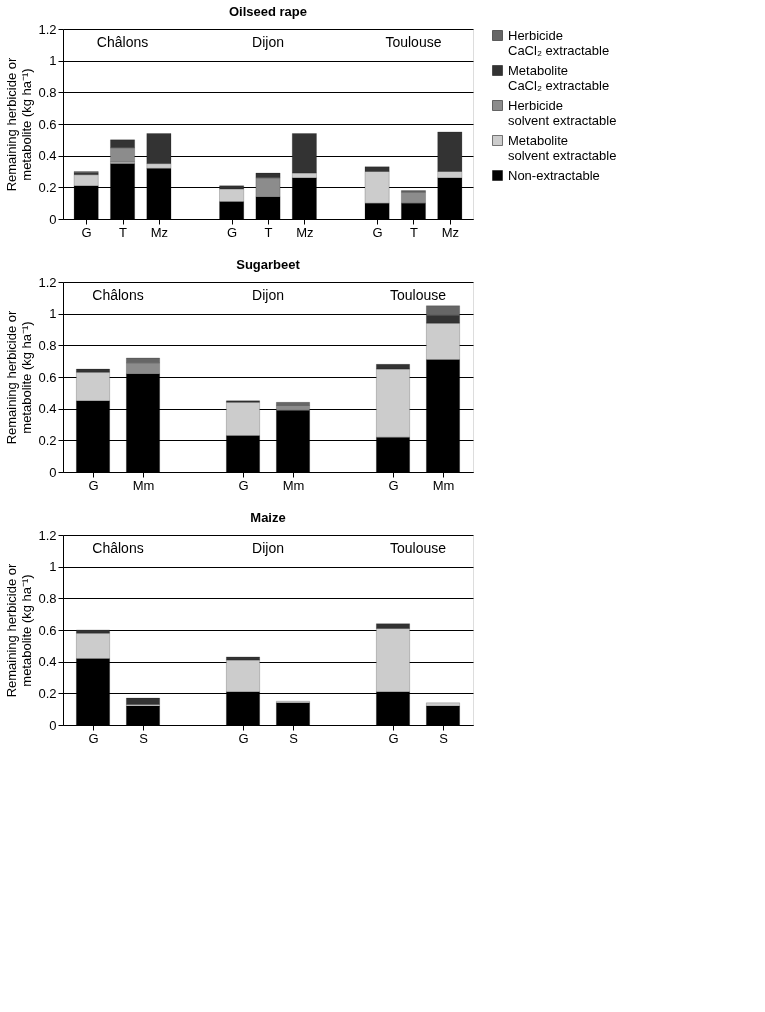 Image resolution: width=765 pixels, height=1012 pixels. I want to click on legend-label: Non-extractable, so click(554, 175).